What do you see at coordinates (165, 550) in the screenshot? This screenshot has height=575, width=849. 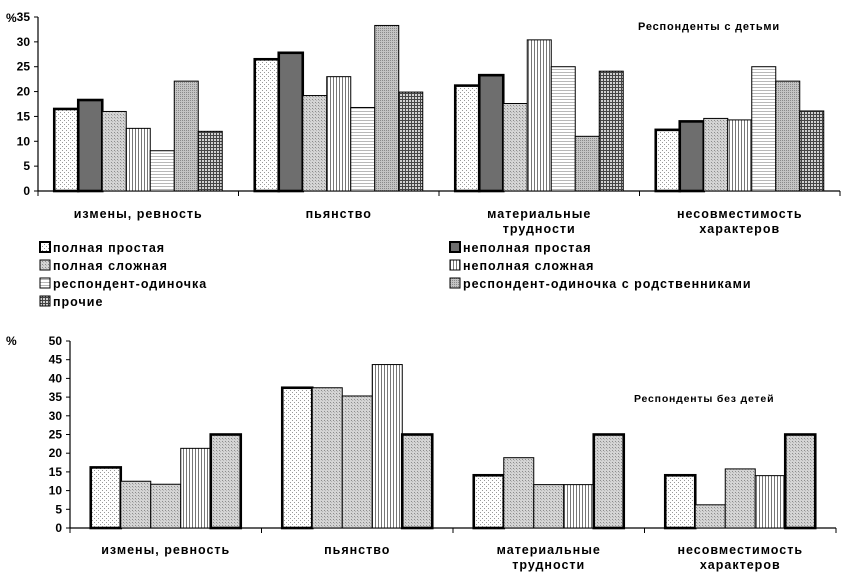 I see `chart2-category-label: измены, ревность` at bounding box center [165, 550].